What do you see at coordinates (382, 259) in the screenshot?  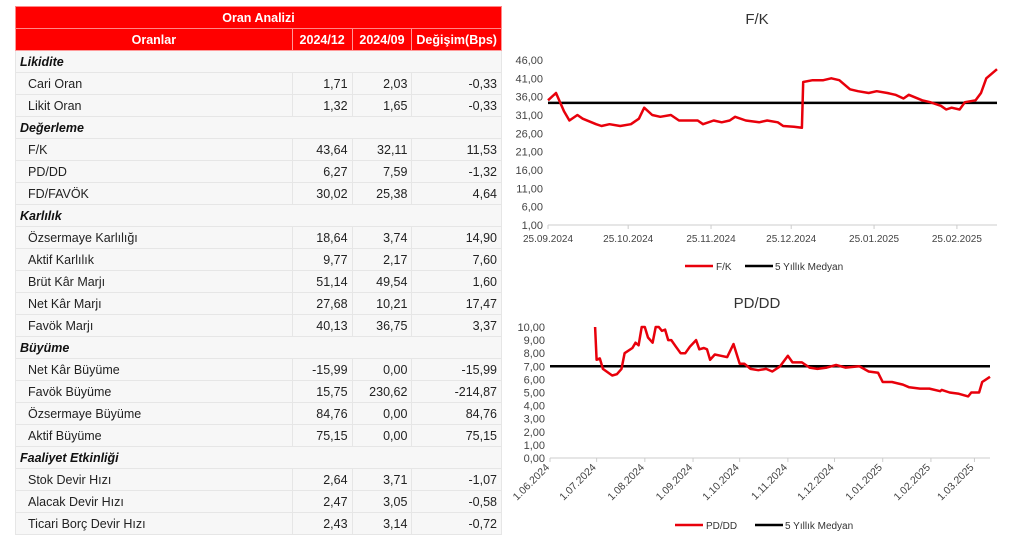 I see `value-cell: 2,17` at bounding box center [382, 259].